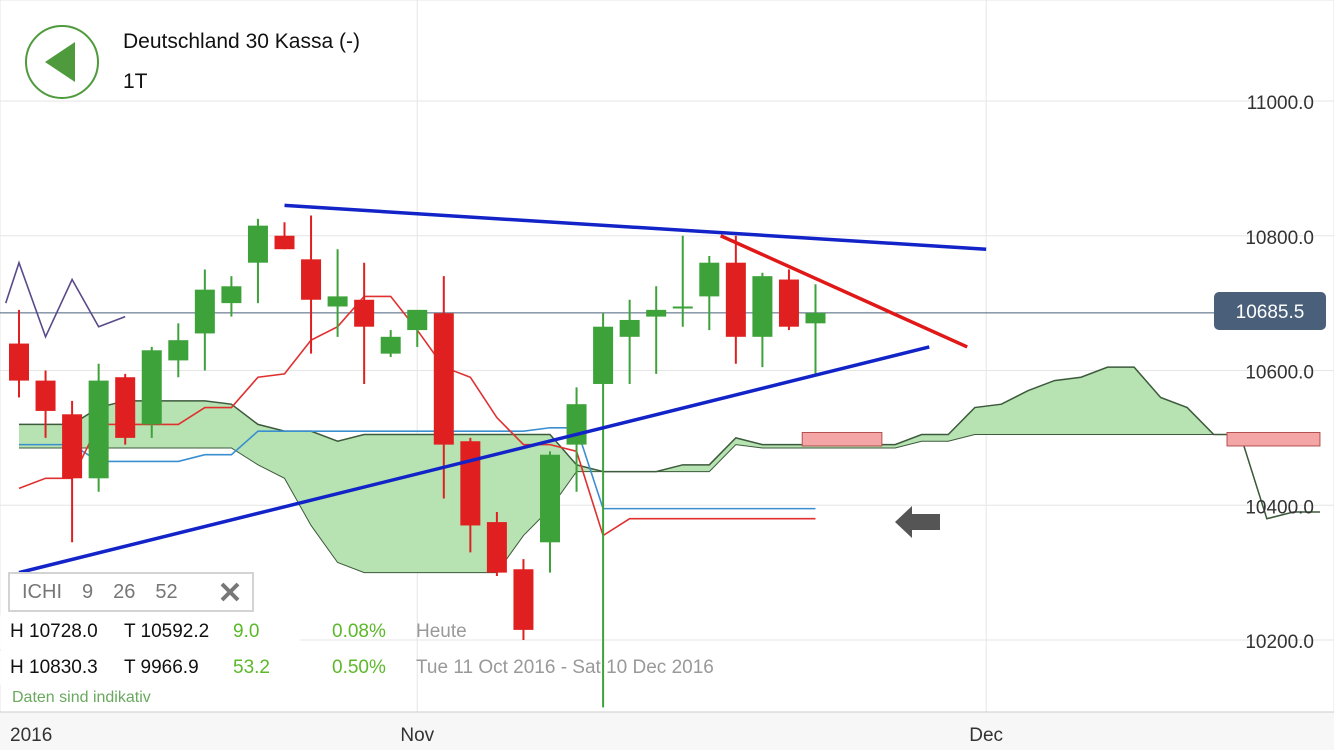 The height and width of the screenshot is (750, 1334). Describe the element at coordinates (54, 667) in the screenshot. I see `stat-high: H 10830.3` at that location.